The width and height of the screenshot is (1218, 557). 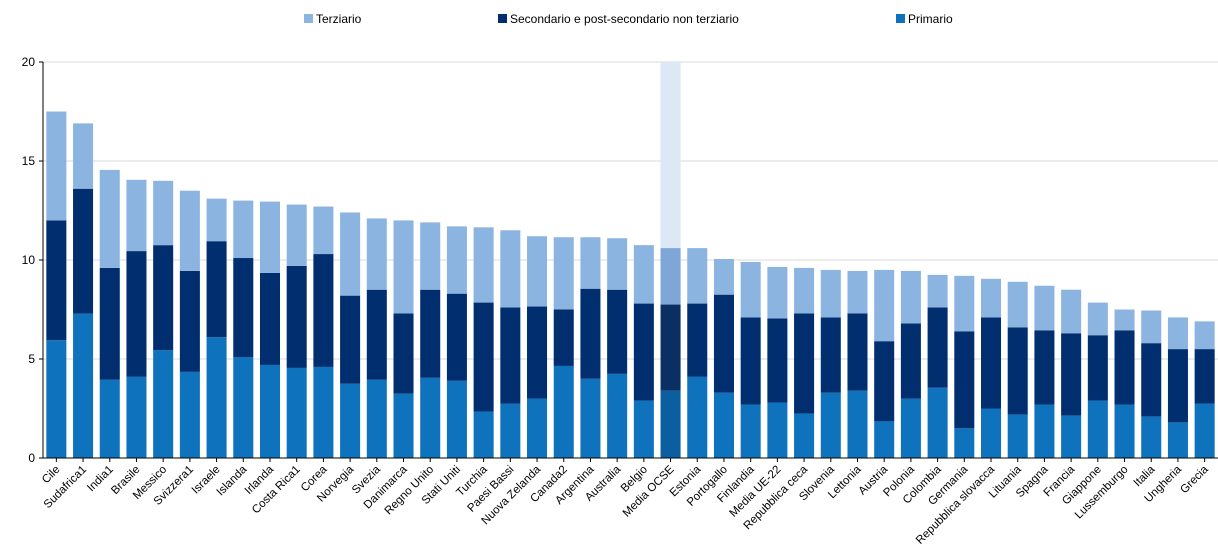 What do you see at coordinates (31, 458) in the screenshot?
I see `y-tick-label: 0` at bounding box center [31, 458].